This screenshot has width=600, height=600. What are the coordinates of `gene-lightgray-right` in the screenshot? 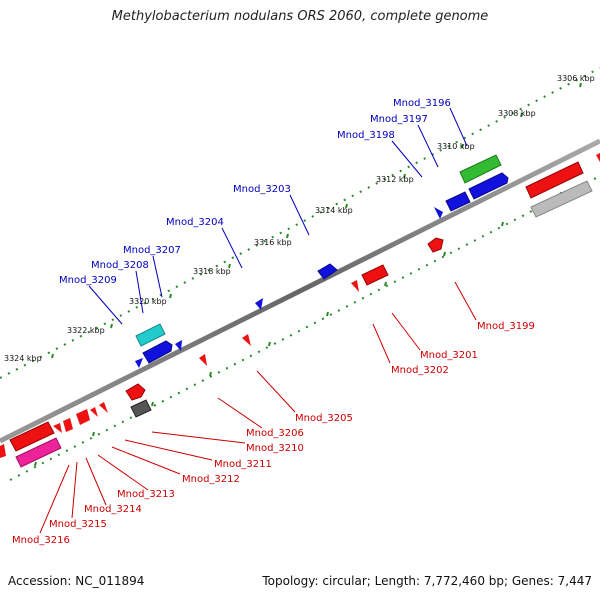 It's located at (561, 199).